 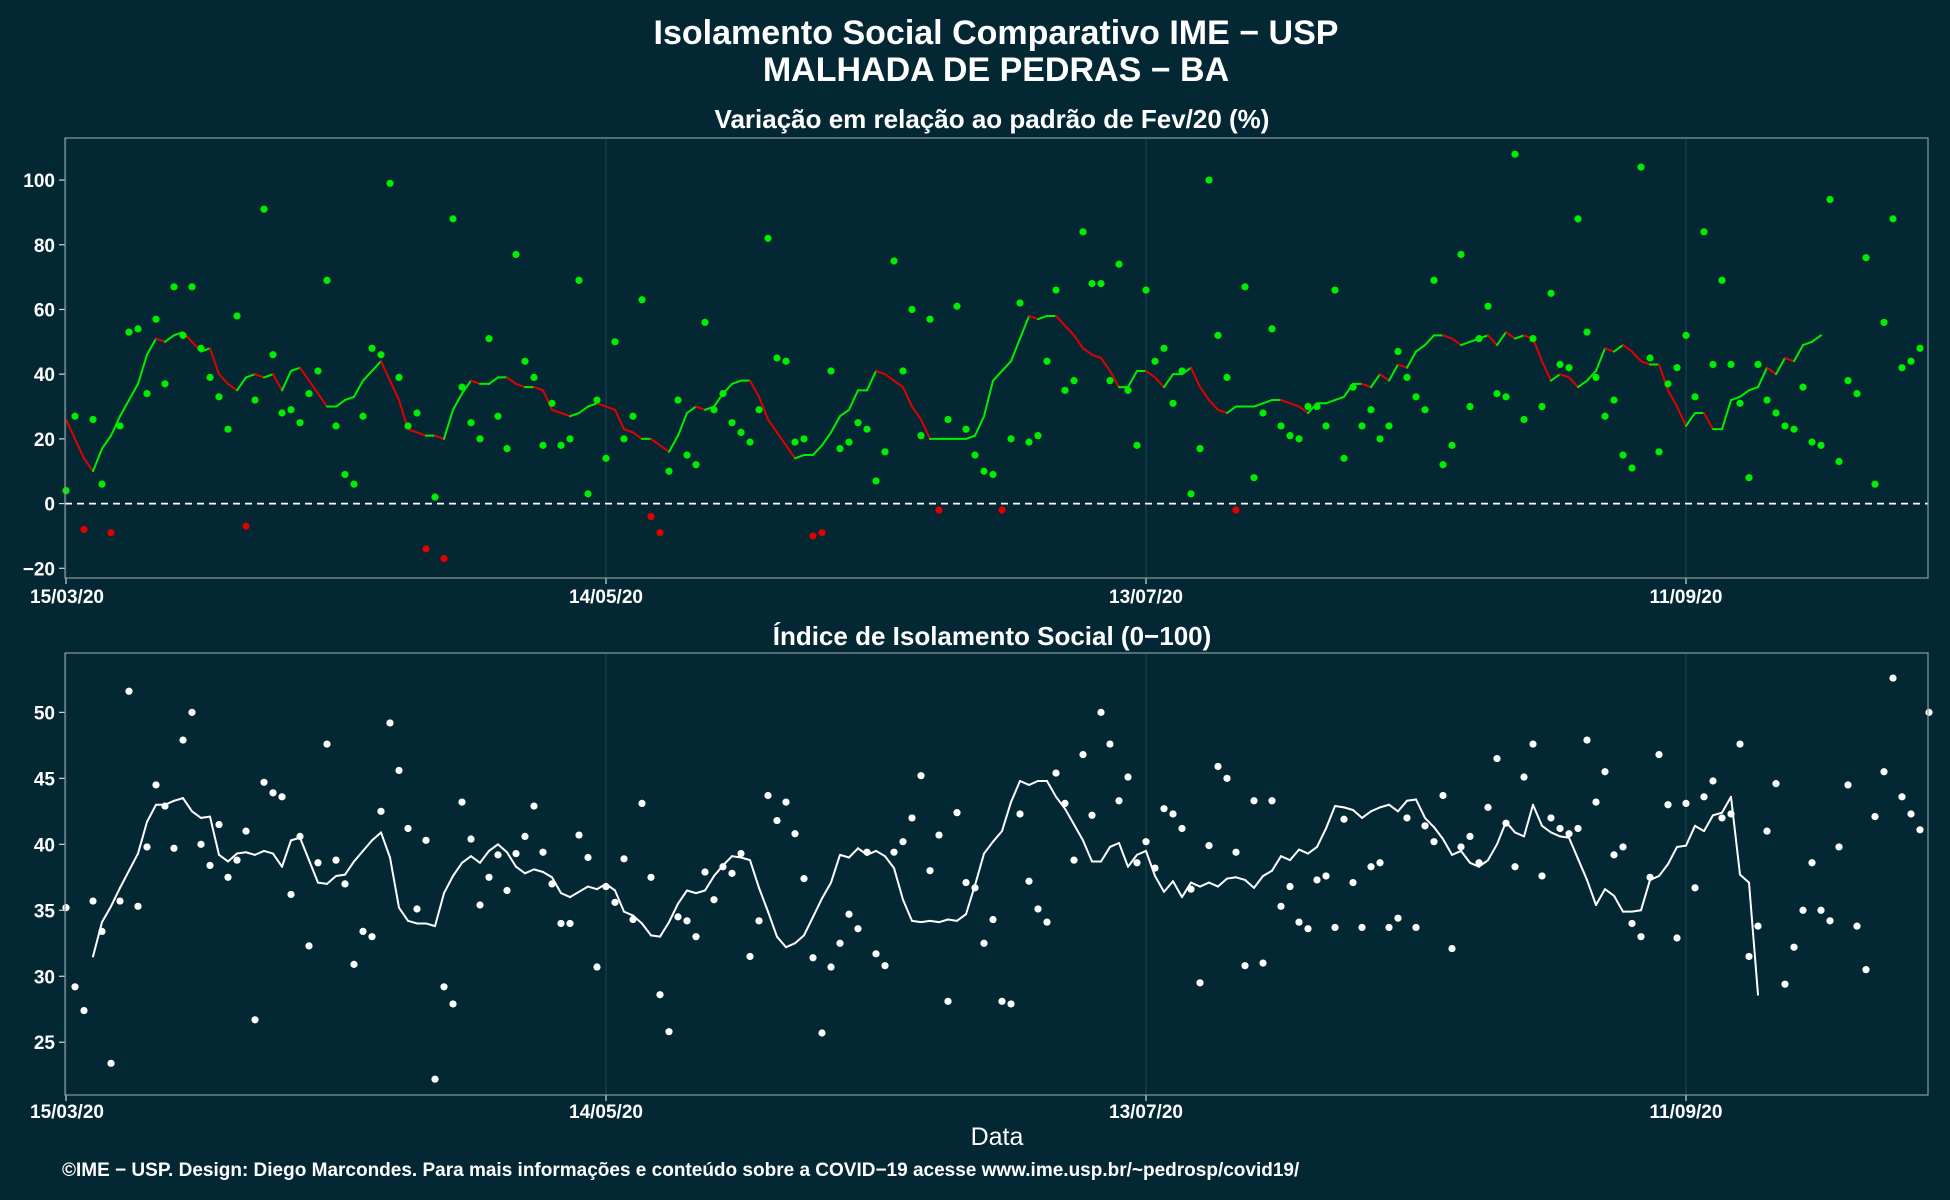 I want to click on y-tick-label: 80, so click(x=44, y=246).